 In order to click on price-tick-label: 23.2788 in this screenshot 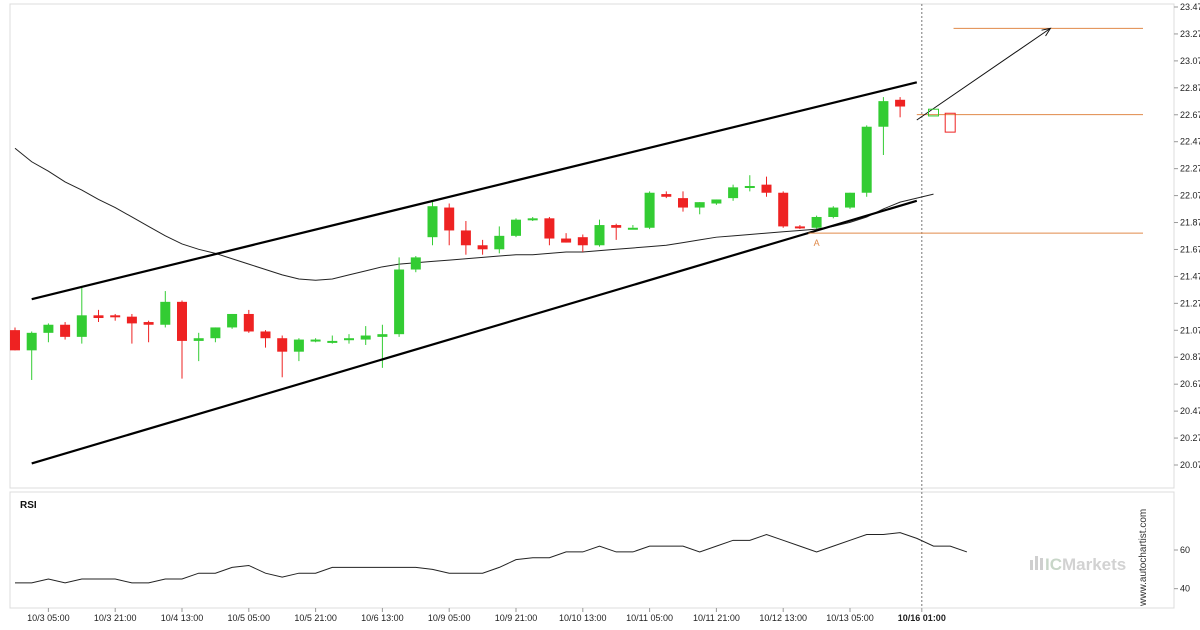, I will do `click(1190, 34)`.